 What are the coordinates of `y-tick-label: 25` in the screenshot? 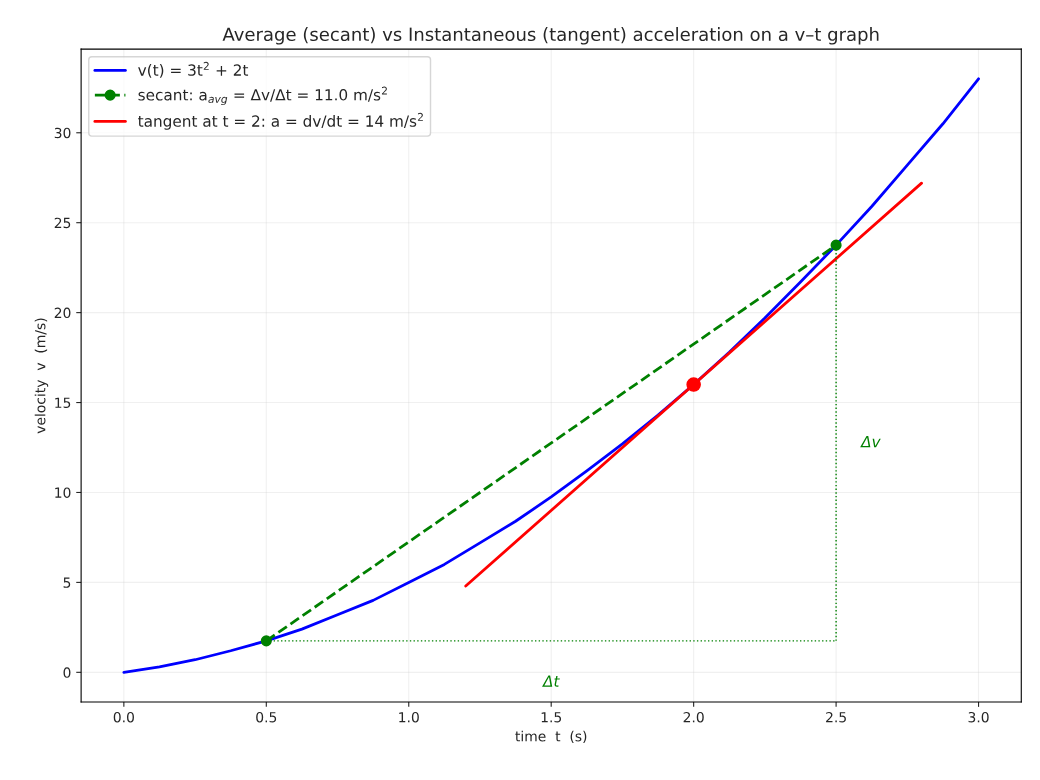 It's located at (62, 223).